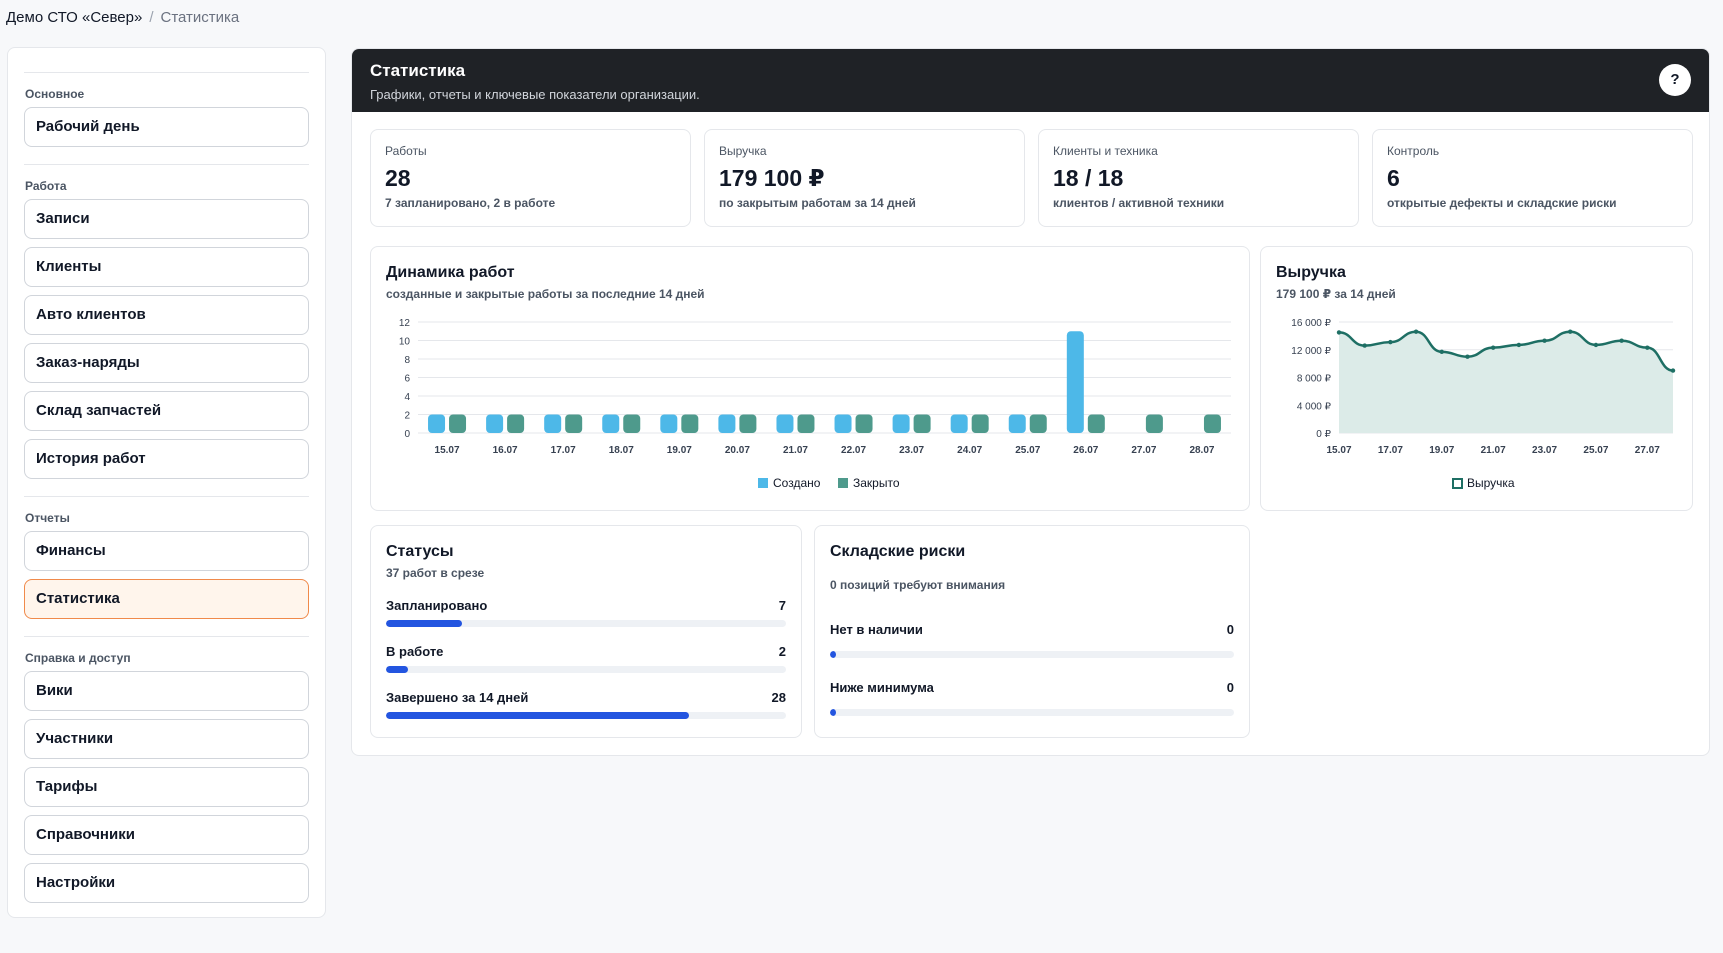  Describe the element at coordinates (407, 379) in the screenshot. I see `y-tick-label: 6` at that location.